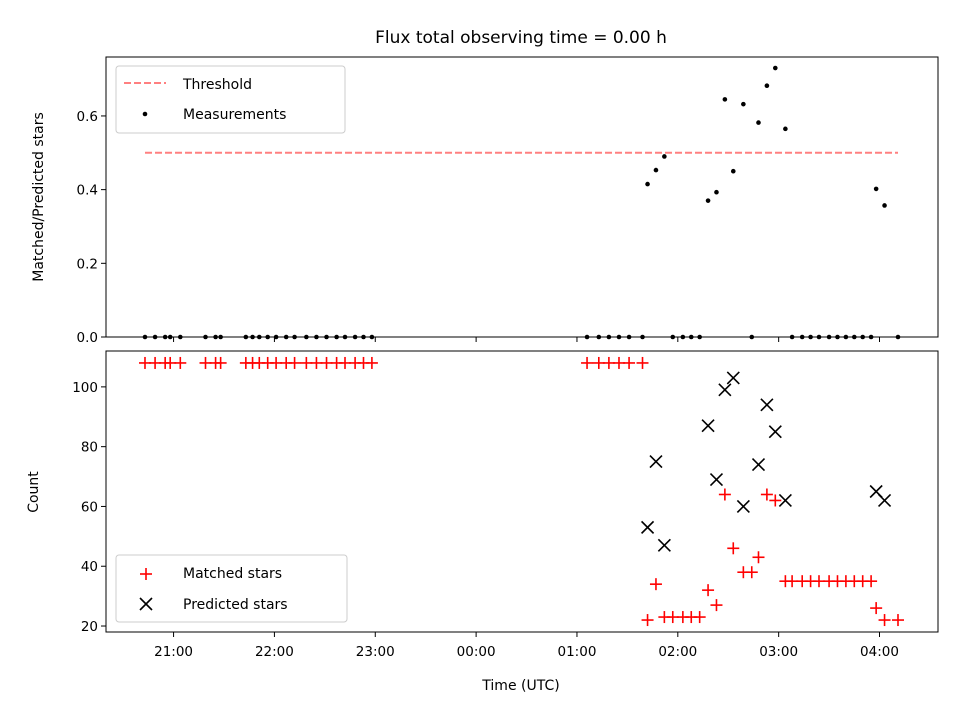  Describe the element at coordinates (39, 197) in the screenshot. I see `top-y-axis-label: Matched/Predicted stars` at that location.